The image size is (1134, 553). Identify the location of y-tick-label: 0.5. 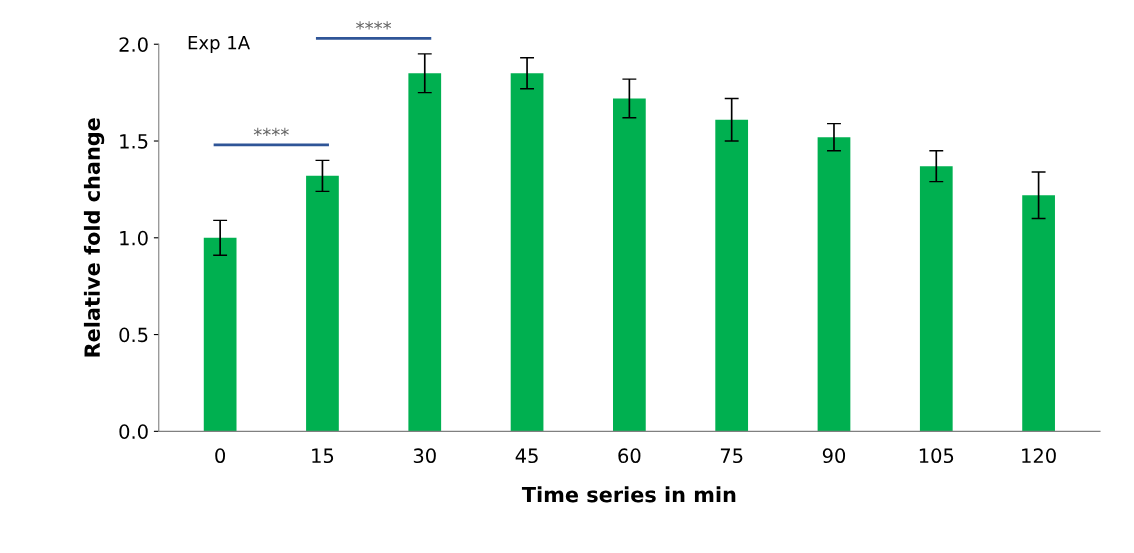
(133, 335).